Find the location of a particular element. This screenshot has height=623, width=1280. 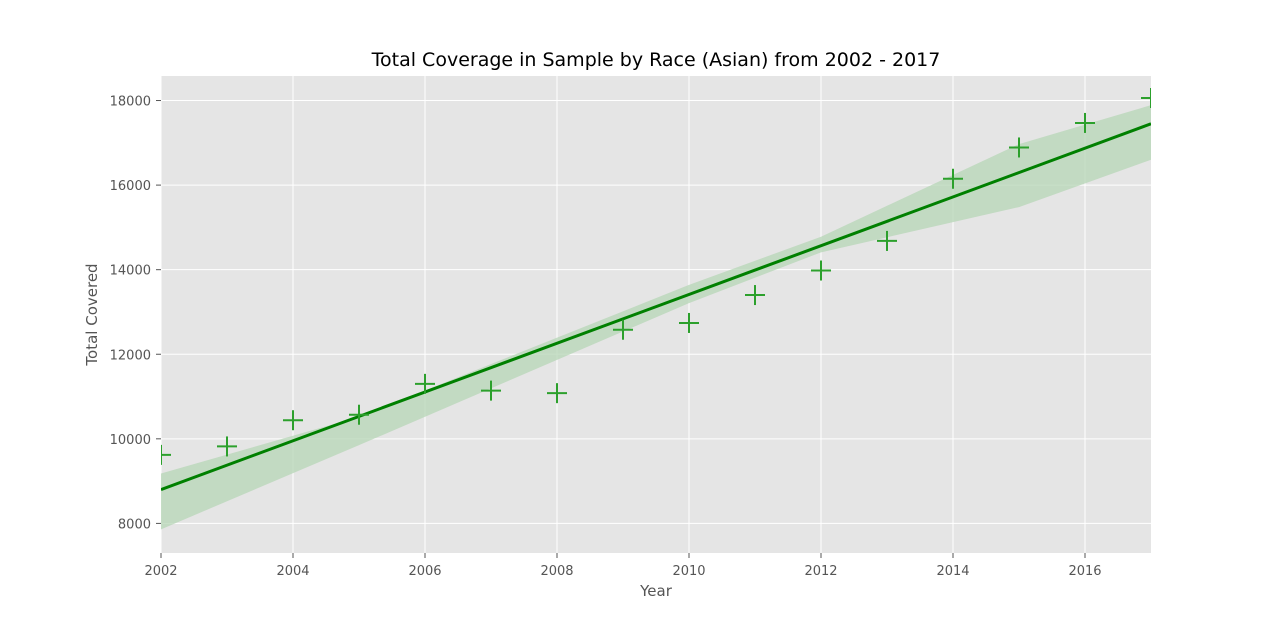

x-tick-label: 2004 is located at coordinates (292, 571).